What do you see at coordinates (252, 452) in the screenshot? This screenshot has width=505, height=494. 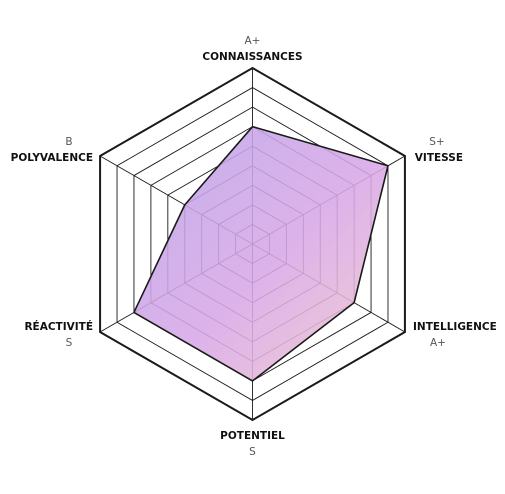 I see `axis-grade-potentiel: S` at bounding box center [252, 452].